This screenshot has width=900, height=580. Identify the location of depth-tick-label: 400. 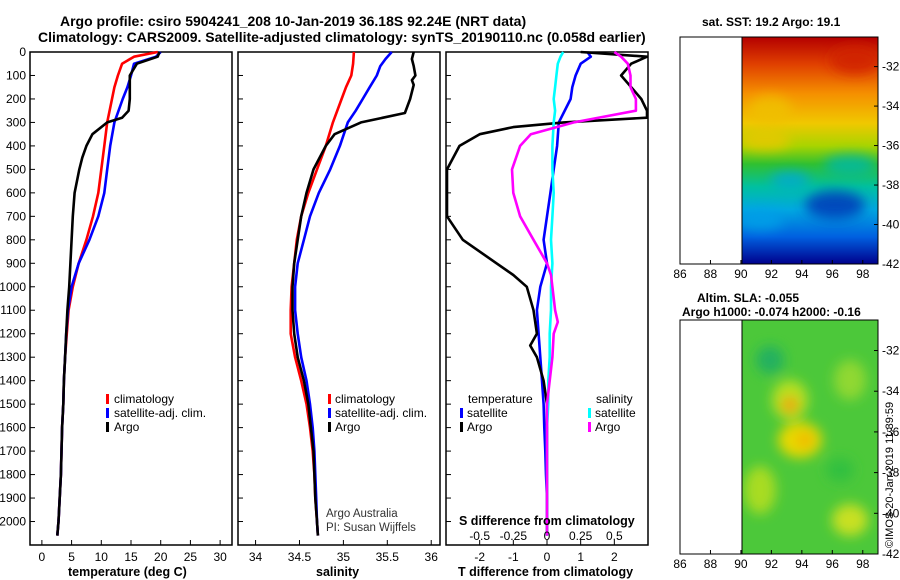
(16, 146).